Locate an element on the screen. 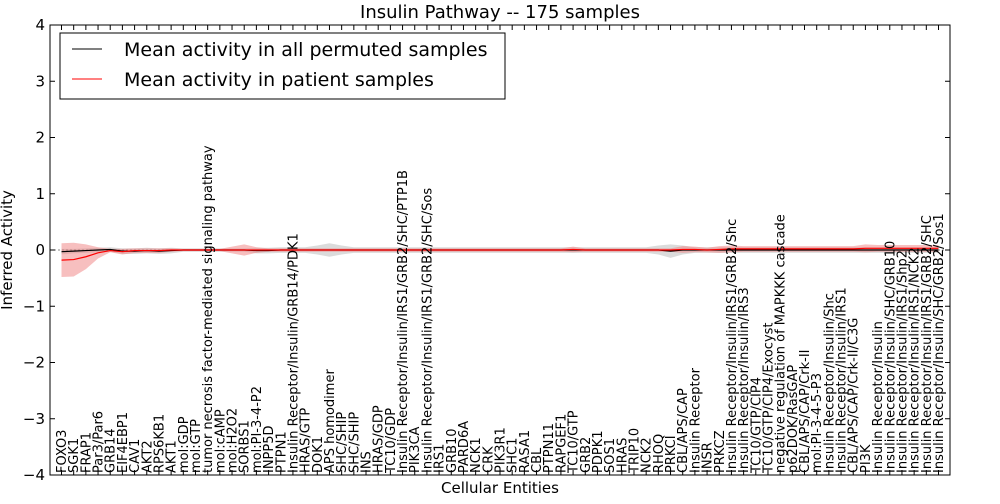 Image resolution: width=1000 pixels, height=504 pixels. legend-box is located at coordinates (282, 66).